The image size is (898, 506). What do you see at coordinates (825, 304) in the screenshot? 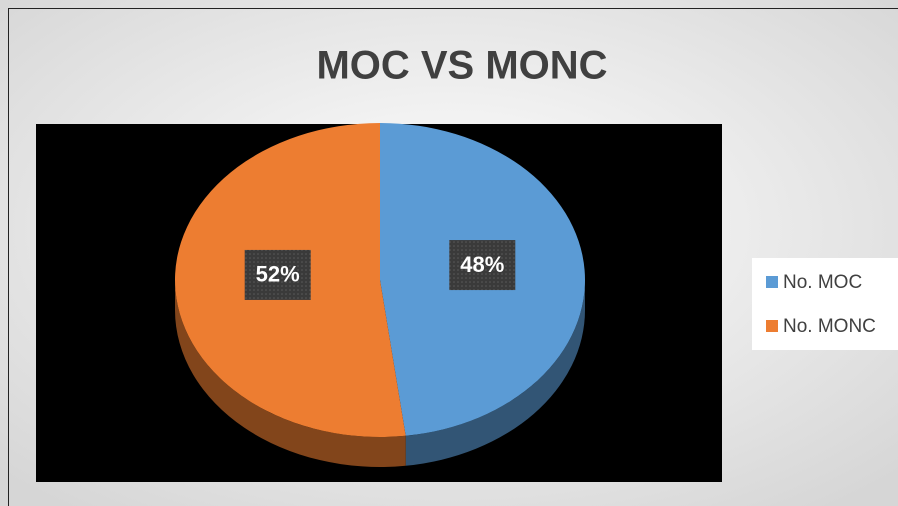
I see `legend` at bounding box center [825, 304].